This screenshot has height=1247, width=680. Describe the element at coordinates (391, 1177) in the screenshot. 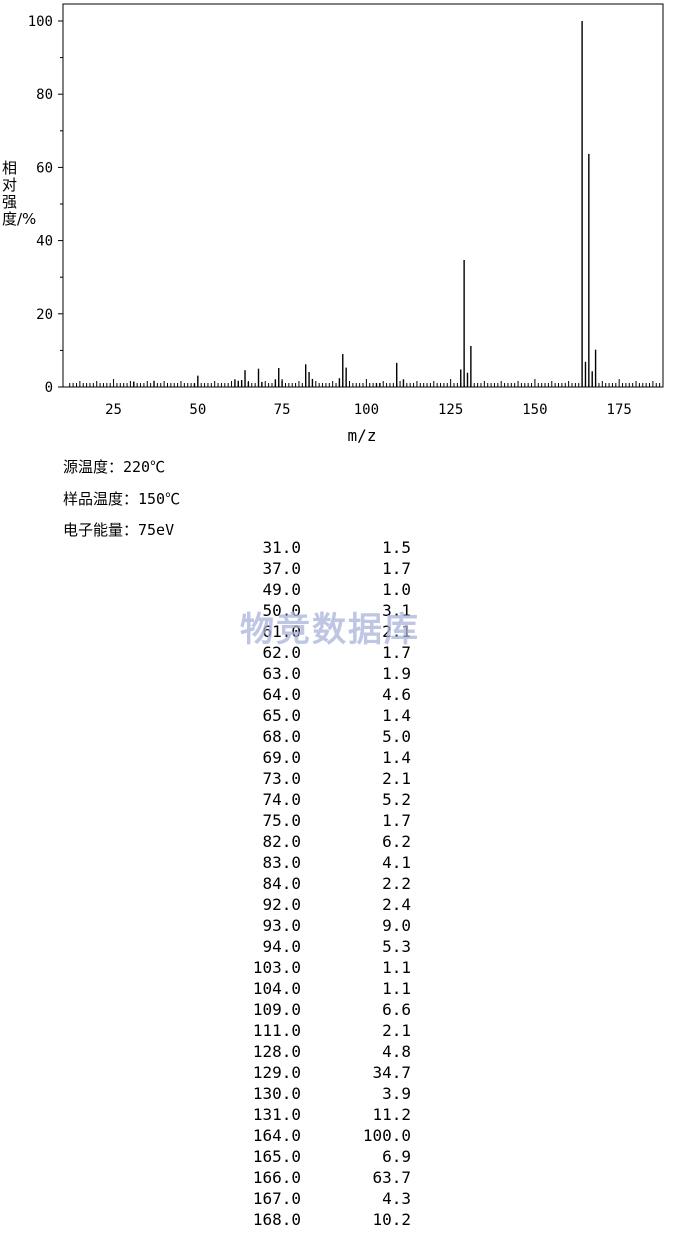

I see `peak-abundance: 63.7` at that location.